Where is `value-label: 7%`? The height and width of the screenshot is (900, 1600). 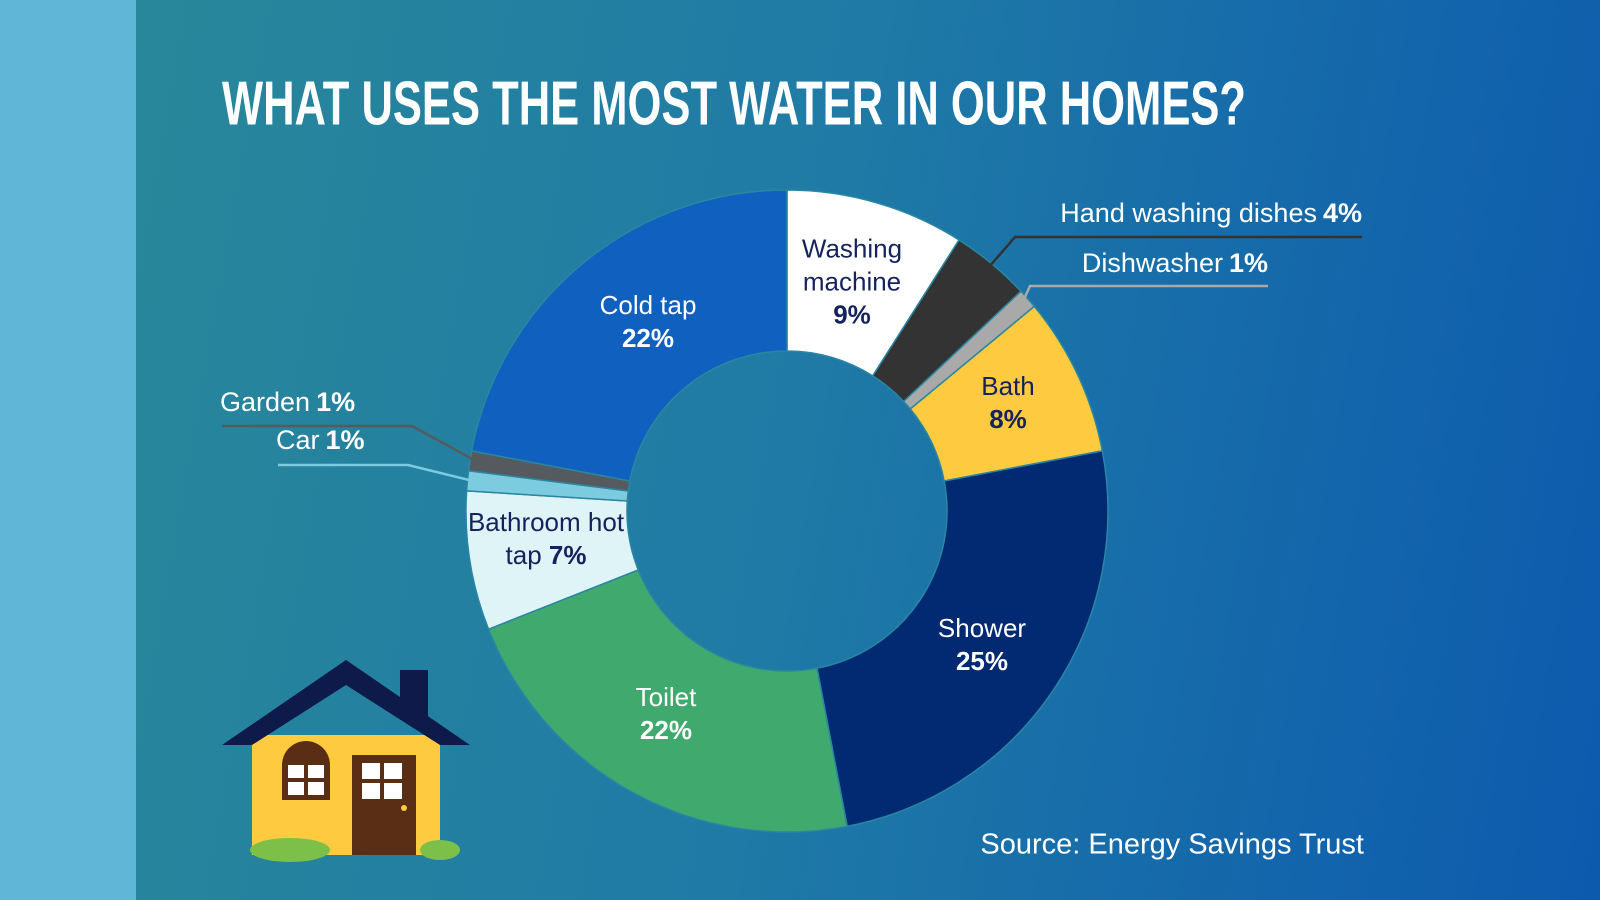 value-label: 7% is located at coordinates (567, 555).